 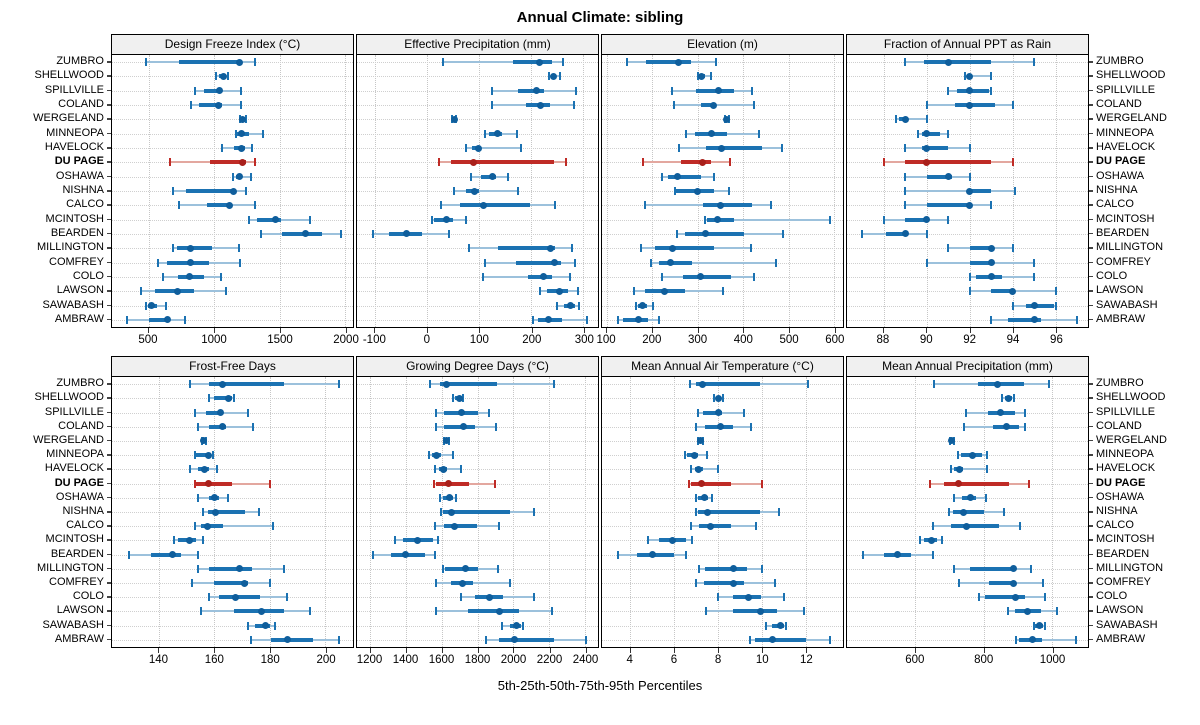 What do you see at coordinates (405, 660) in the screenshot?
I see `axis-tick-label: 1400` at bounding box center [405, 660].